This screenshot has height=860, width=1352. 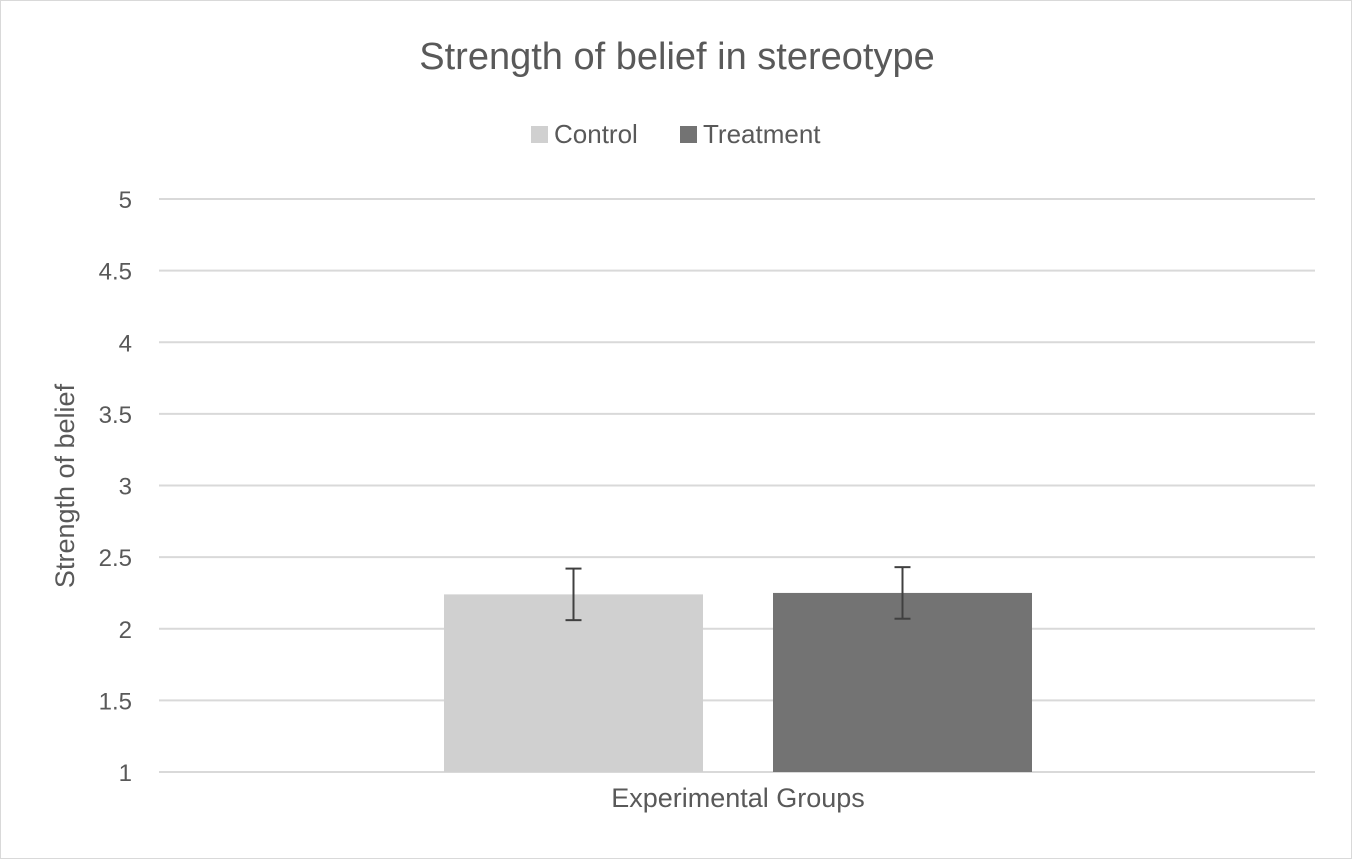 What do you see at coordinates (125, 200) in the screenshot?
I see `y-tick-label: 5` at bounding box center [125, 200].